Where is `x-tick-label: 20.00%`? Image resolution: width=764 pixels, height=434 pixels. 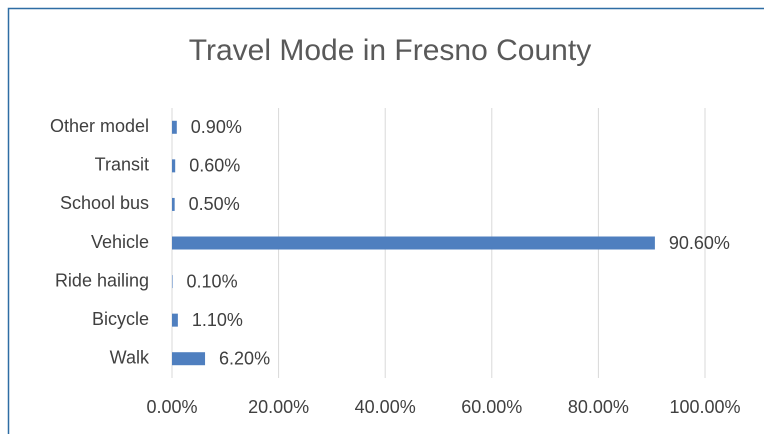
x-tick-label: 20.00% is located at coordinates (278, 407).